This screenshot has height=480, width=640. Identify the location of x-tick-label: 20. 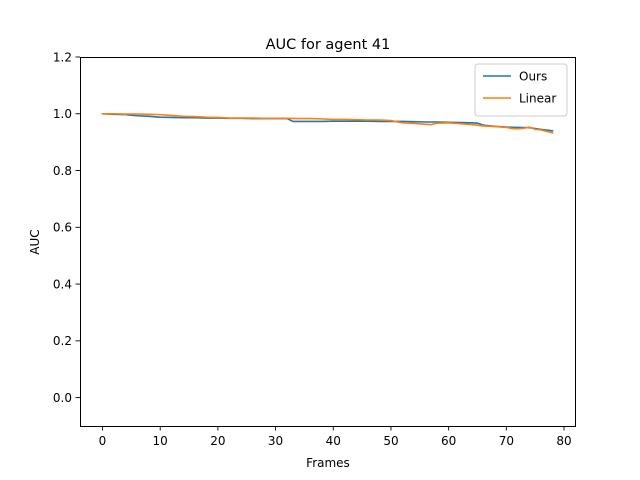
(217, 441).